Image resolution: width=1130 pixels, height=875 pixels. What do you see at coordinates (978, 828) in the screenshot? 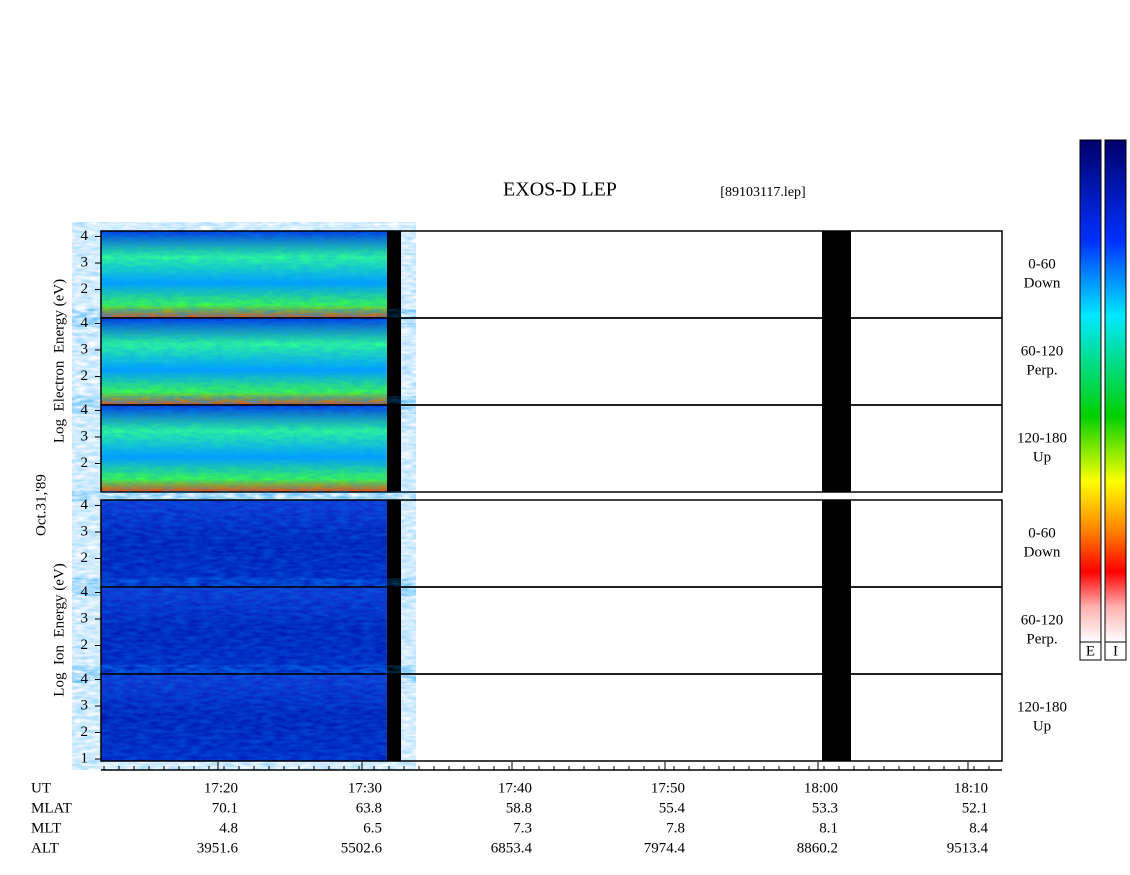
I see `ephemeris-value: 8.4` at bounding box center [978, 828].